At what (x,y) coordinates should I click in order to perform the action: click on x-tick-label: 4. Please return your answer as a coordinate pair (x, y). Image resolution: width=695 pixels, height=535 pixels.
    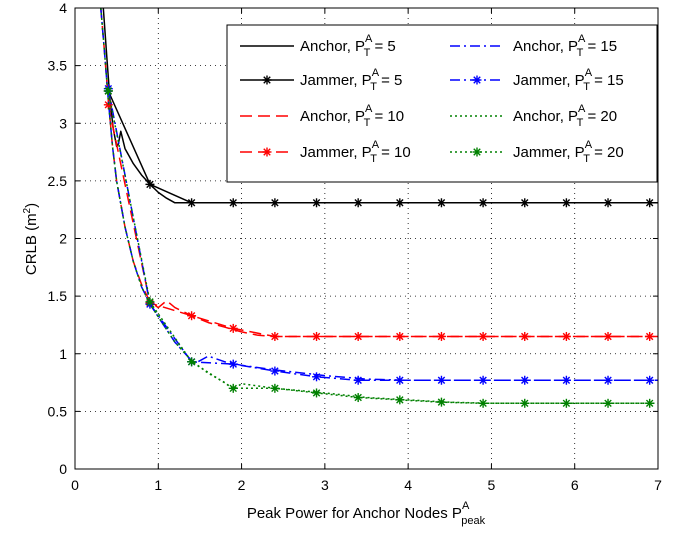
    Looking at the image, I should click on (408, 485).